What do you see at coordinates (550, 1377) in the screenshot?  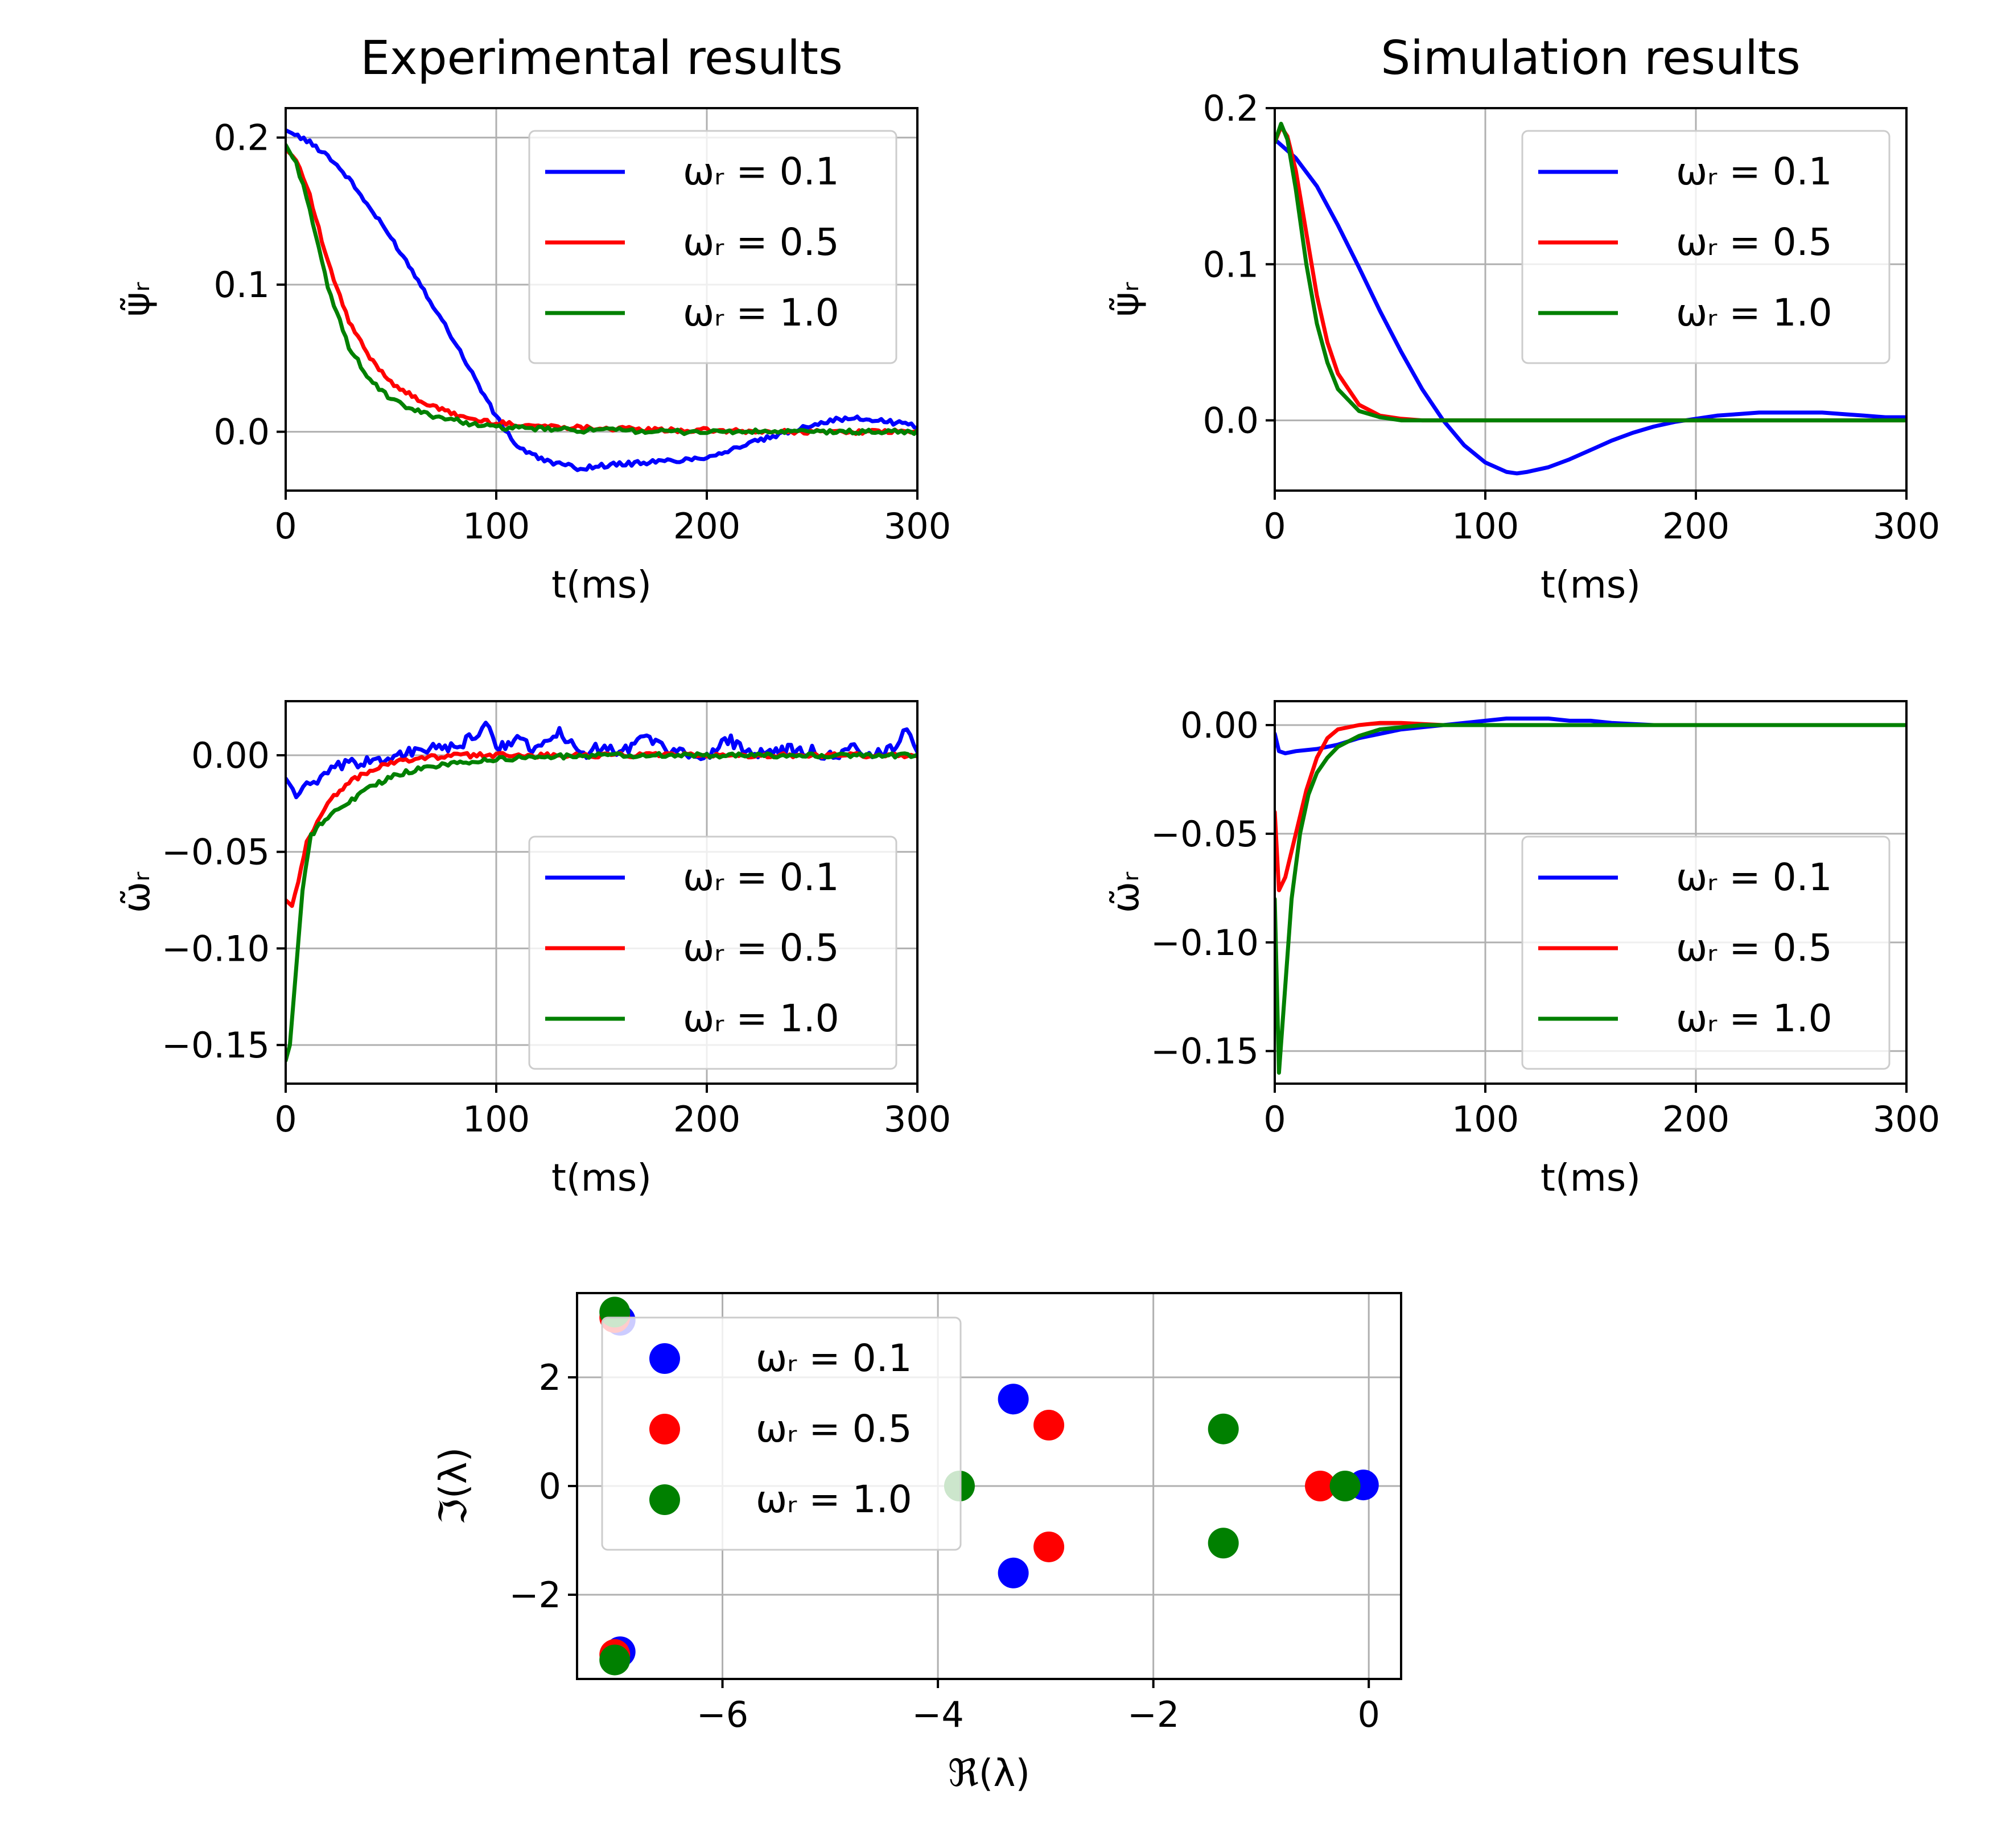 I see `y-tick-label: 2` at bounding box center [550, 1377].